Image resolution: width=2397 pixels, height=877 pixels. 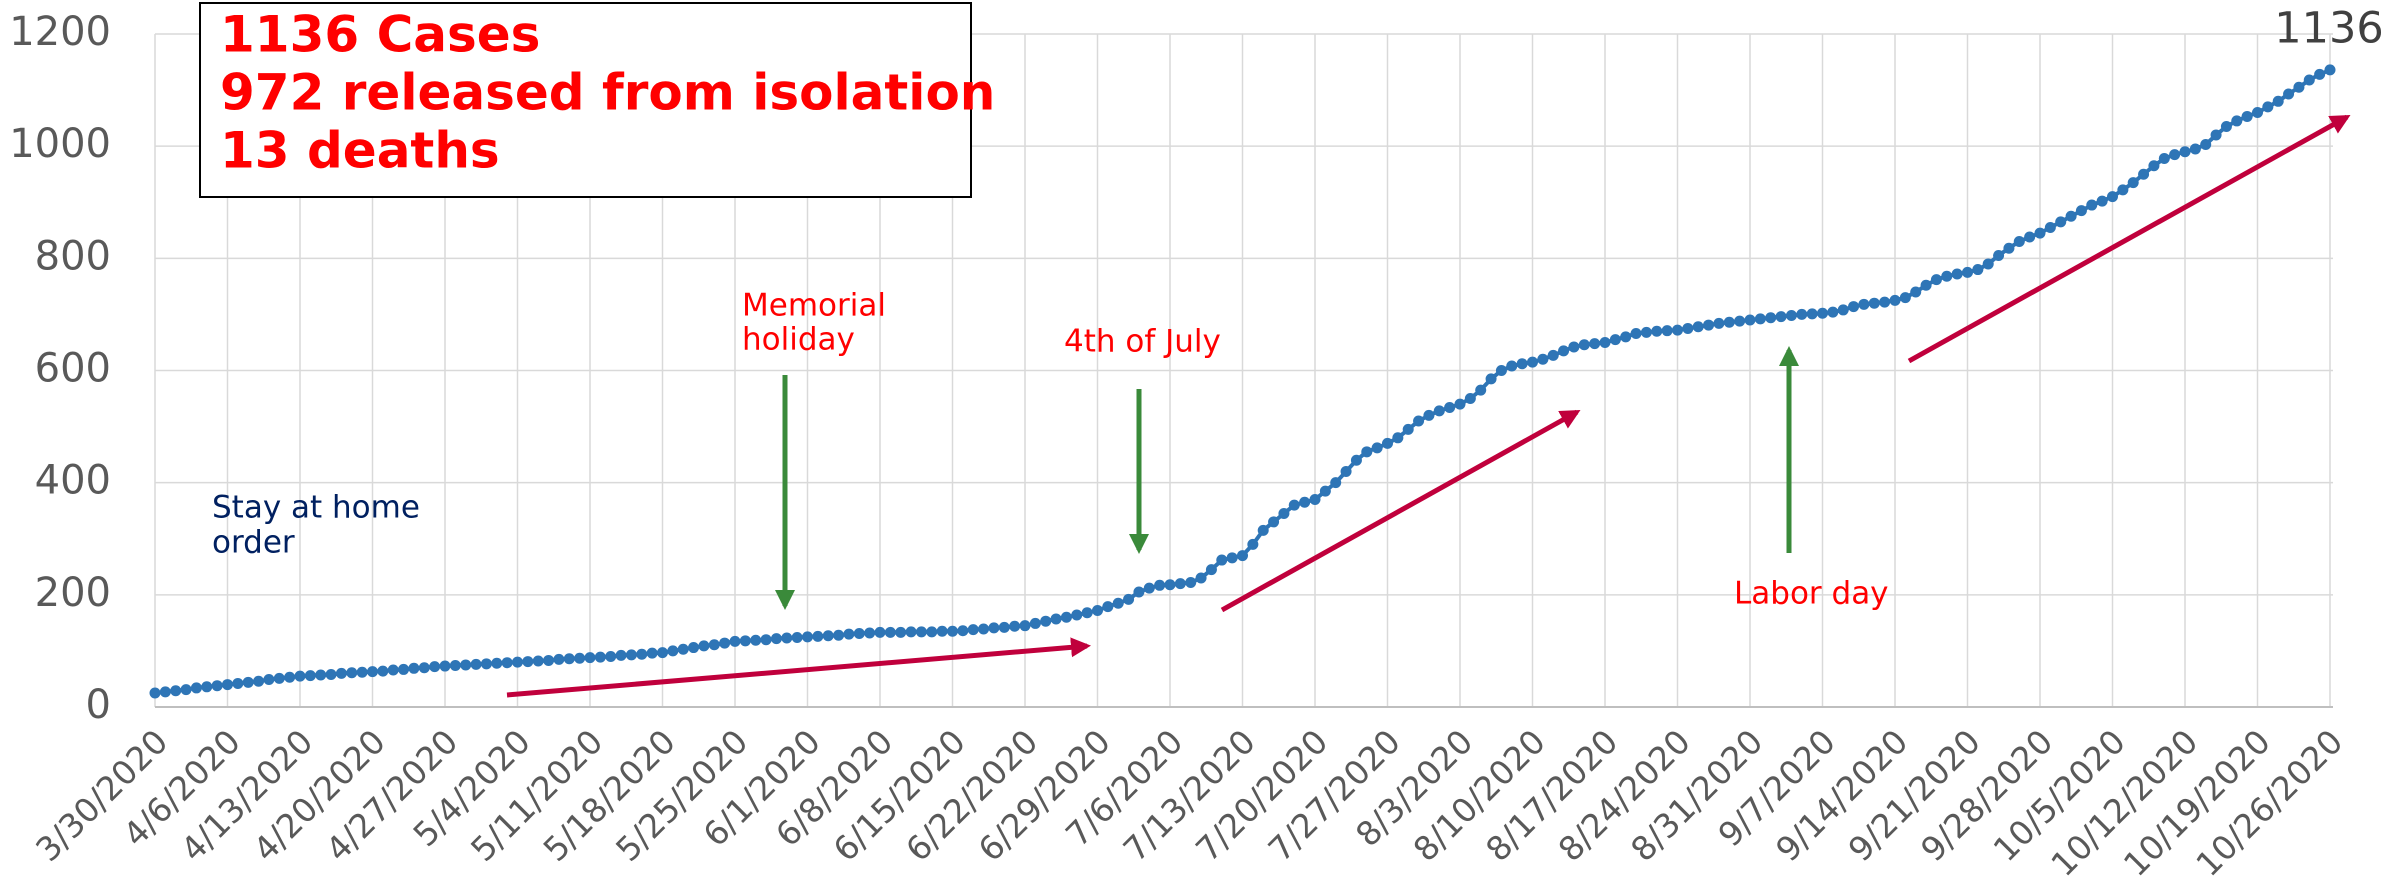 I want to click on last-value-label: 1136, so click(x=2328, y=29).